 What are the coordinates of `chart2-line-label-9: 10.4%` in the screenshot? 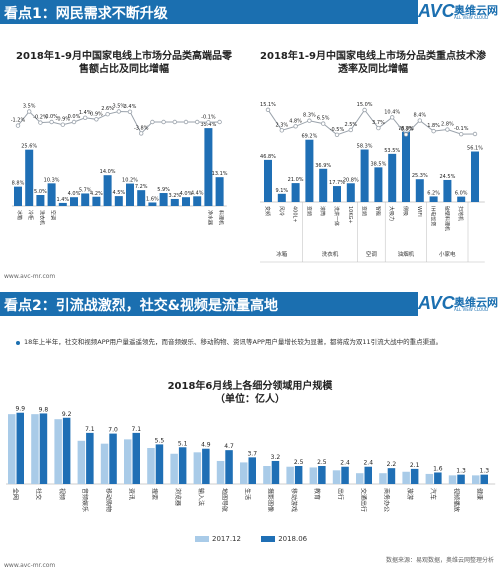 It's located at (392, 112).